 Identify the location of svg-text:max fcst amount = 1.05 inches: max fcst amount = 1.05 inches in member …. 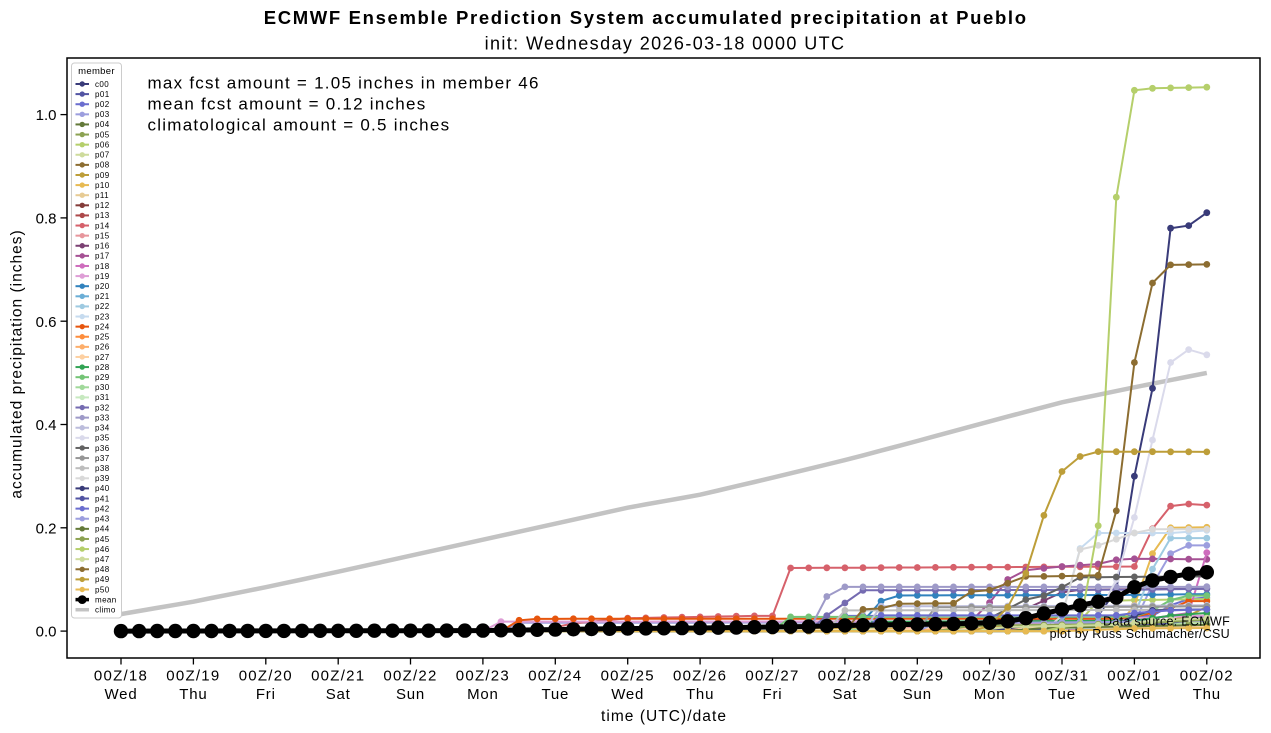
(344, 83).